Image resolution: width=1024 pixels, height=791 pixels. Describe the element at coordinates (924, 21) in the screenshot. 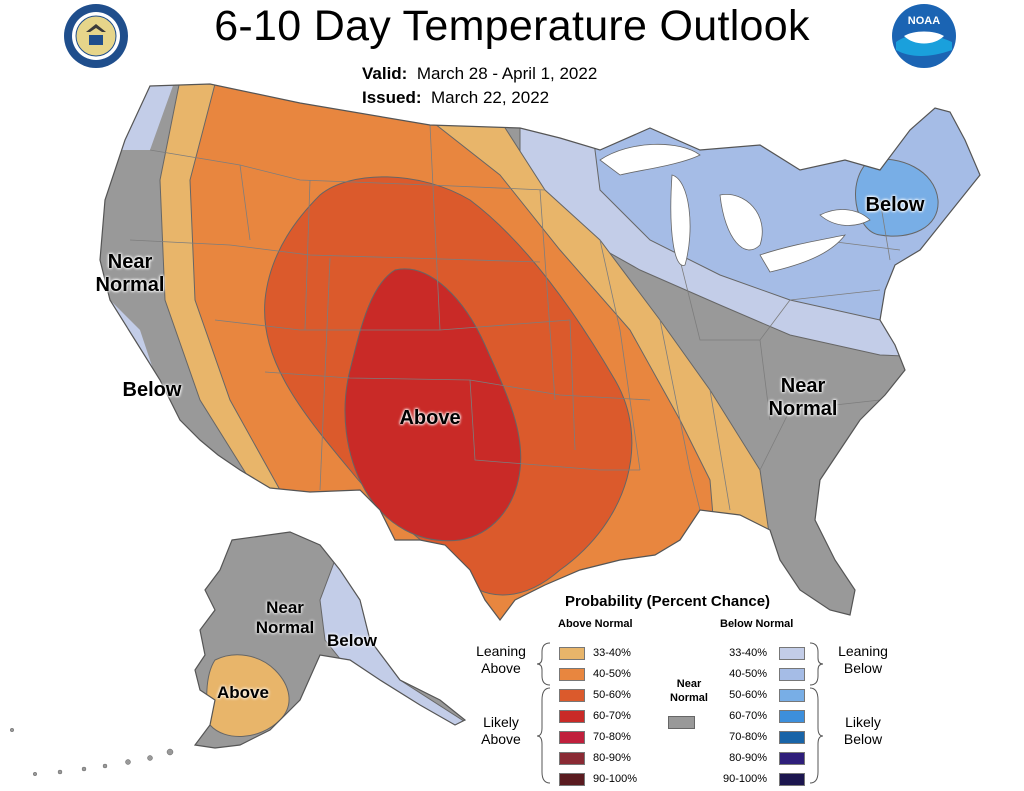

I see `noaa-logo-text: NOAA` at that location.